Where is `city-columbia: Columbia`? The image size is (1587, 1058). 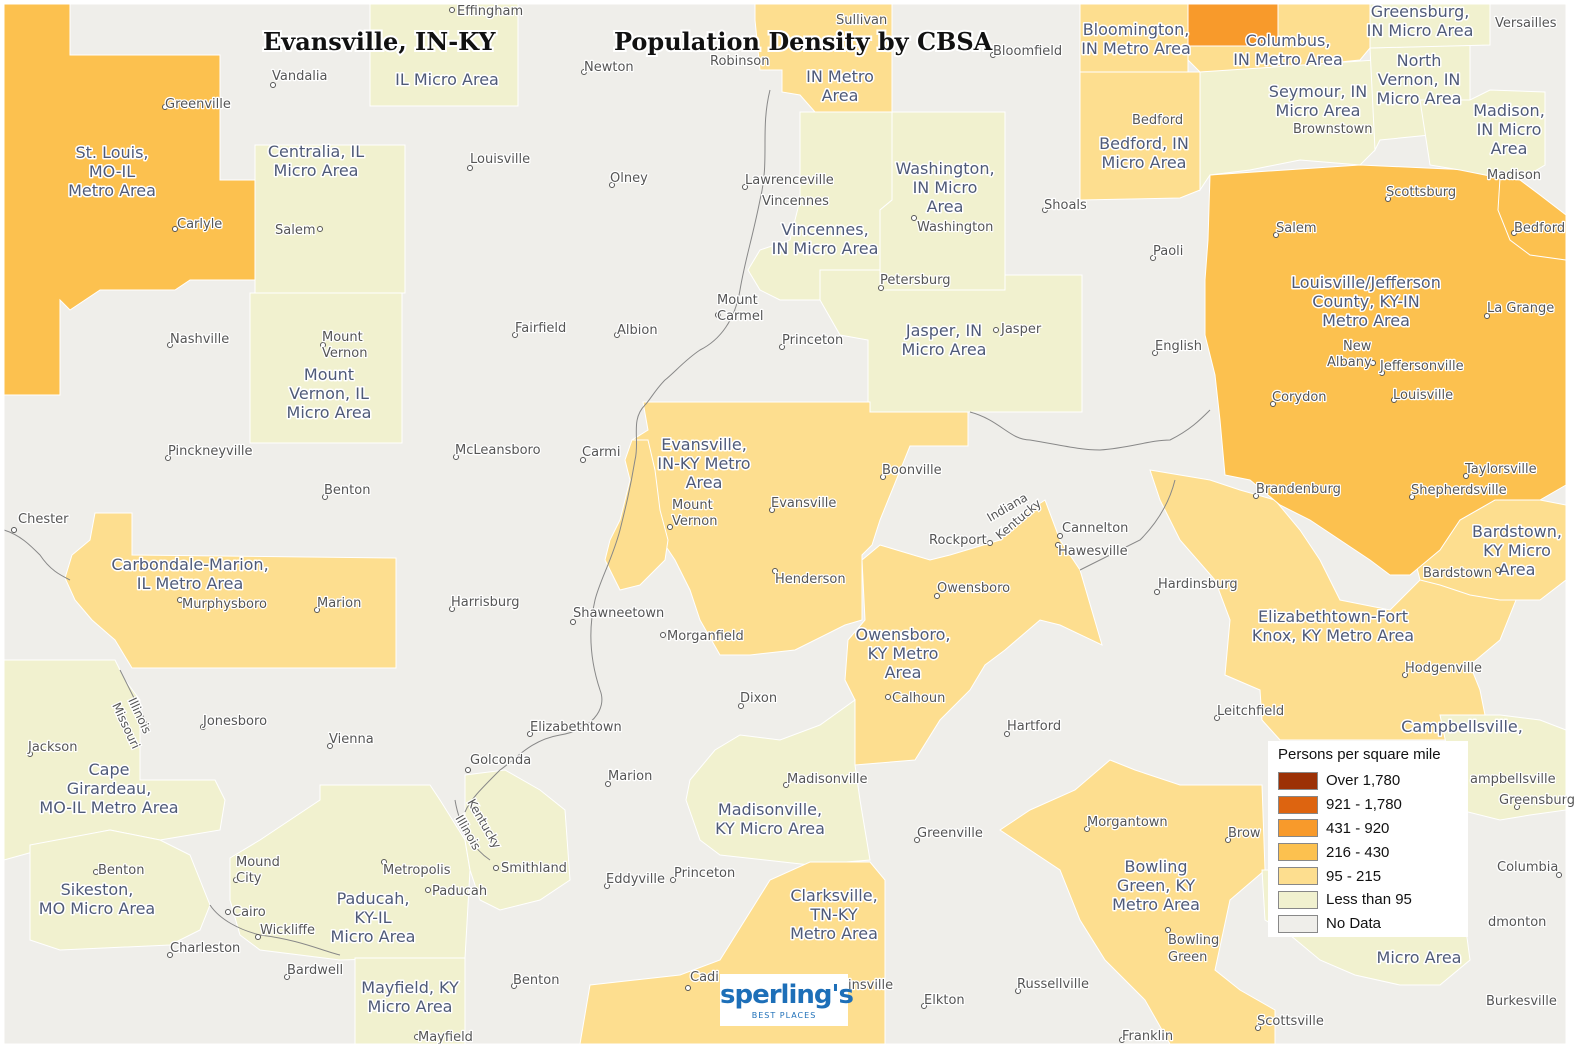
city-columbia: Columbia is located at coordinates (1529, 868).